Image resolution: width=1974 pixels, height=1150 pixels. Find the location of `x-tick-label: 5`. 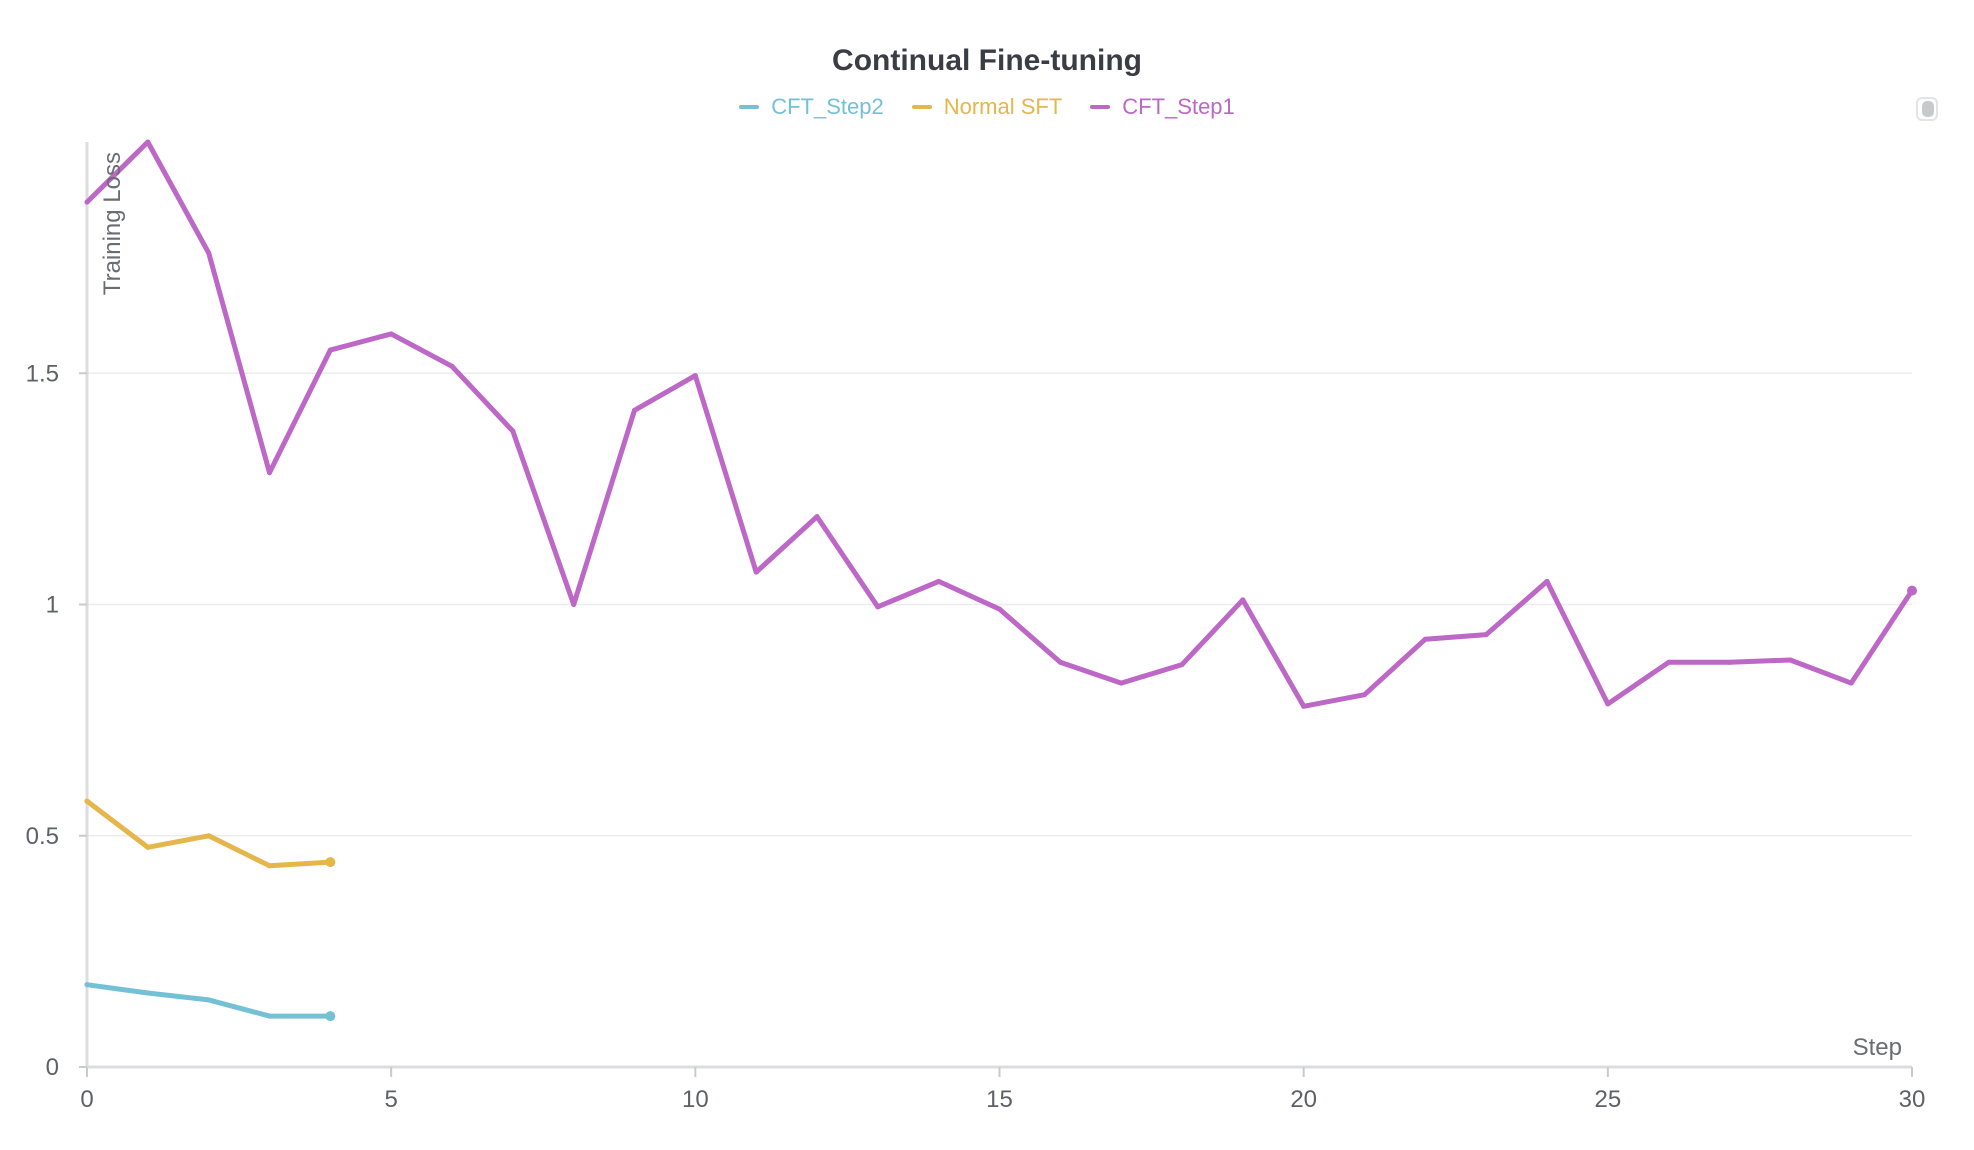

x-tick-label: 5 is located at coordinates (390, 1099).